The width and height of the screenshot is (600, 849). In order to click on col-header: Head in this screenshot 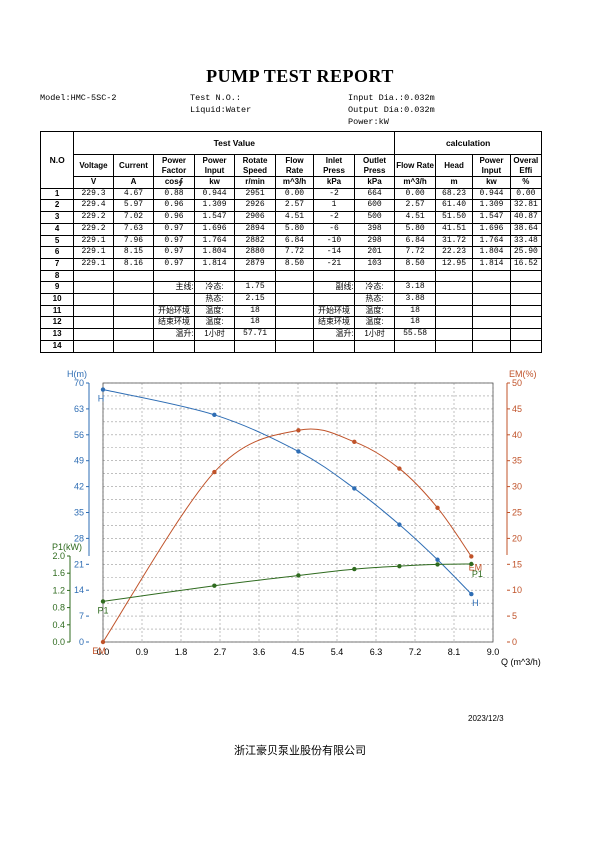, I will do `click(454, 165)`.